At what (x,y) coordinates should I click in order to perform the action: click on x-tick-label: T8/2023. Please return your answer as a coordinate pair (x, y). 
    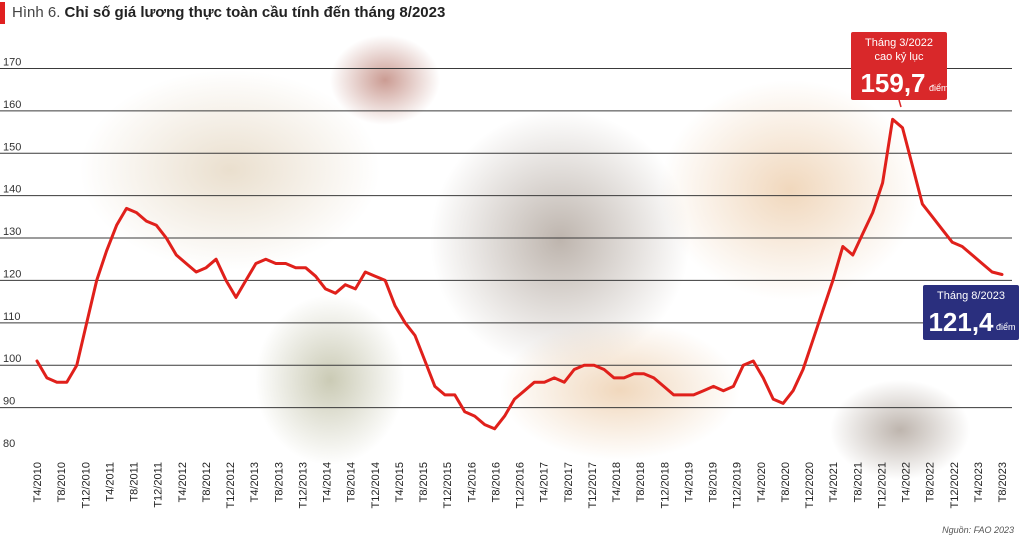
    Looking at the image, I should click on (1003, 482).